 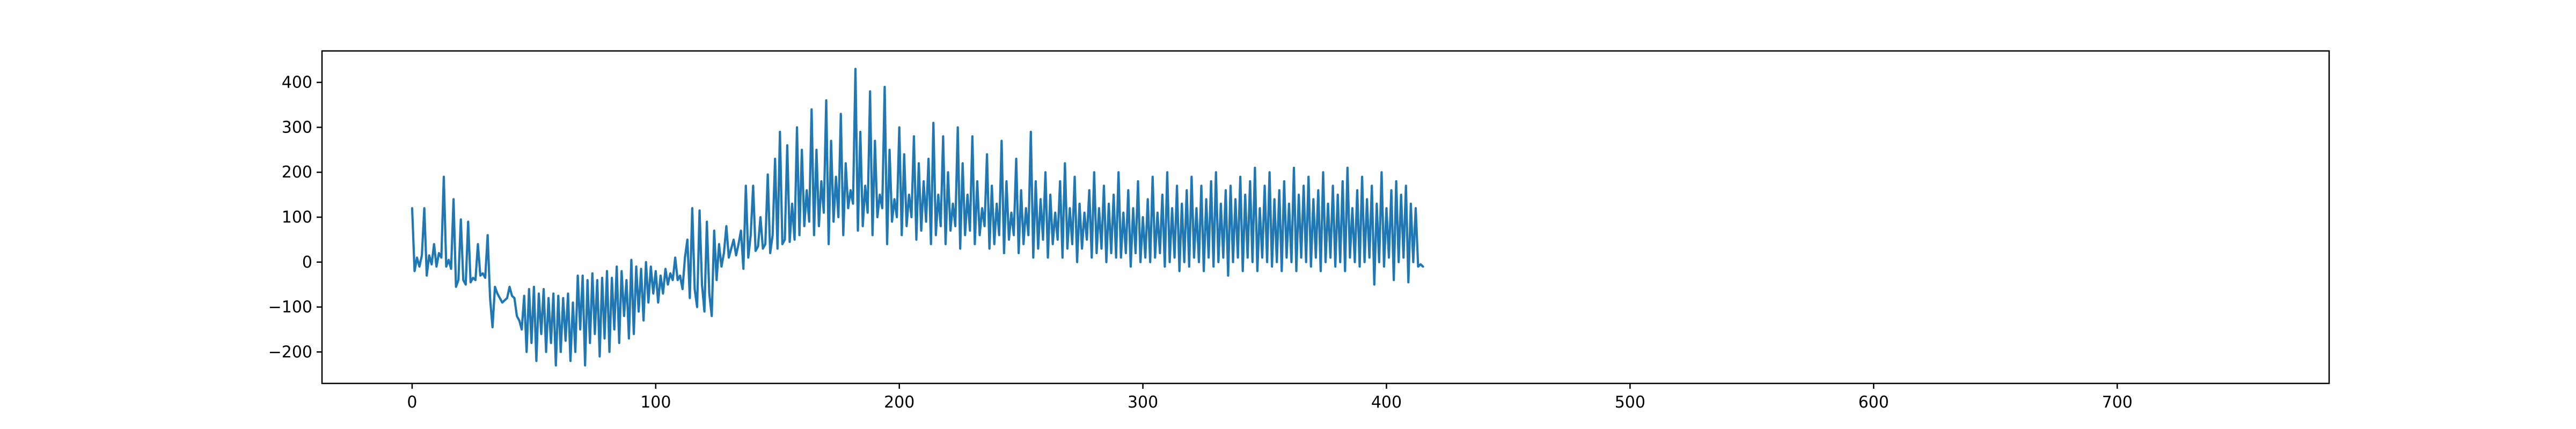 What do you see at coordinates (2117, 402) in the screenshot?
I see `x-tick-label: 700` at bounding box center [2117, 402].